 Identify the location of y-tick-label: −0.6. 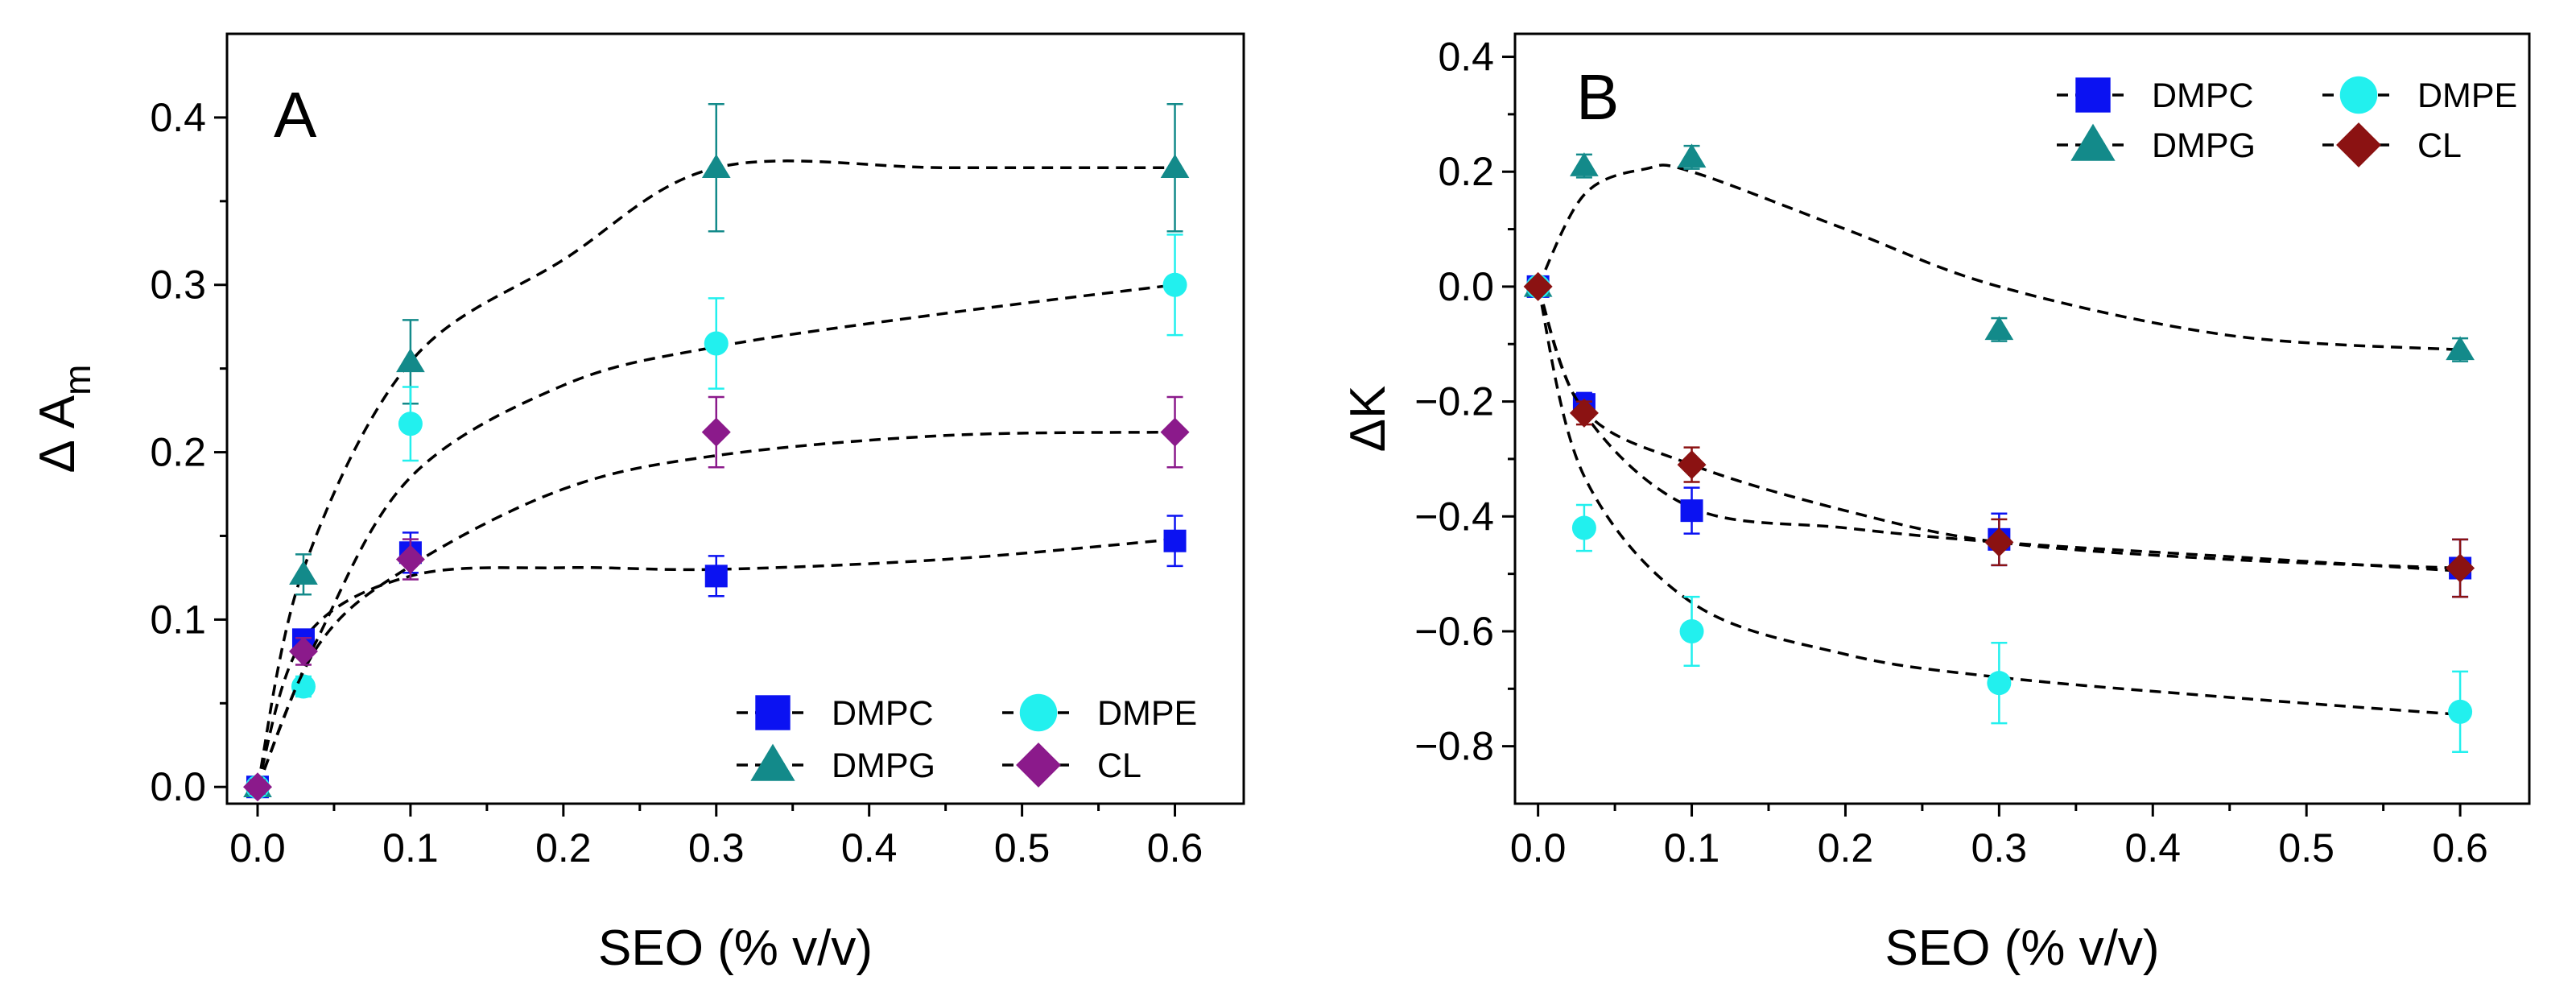
(1454, 631).